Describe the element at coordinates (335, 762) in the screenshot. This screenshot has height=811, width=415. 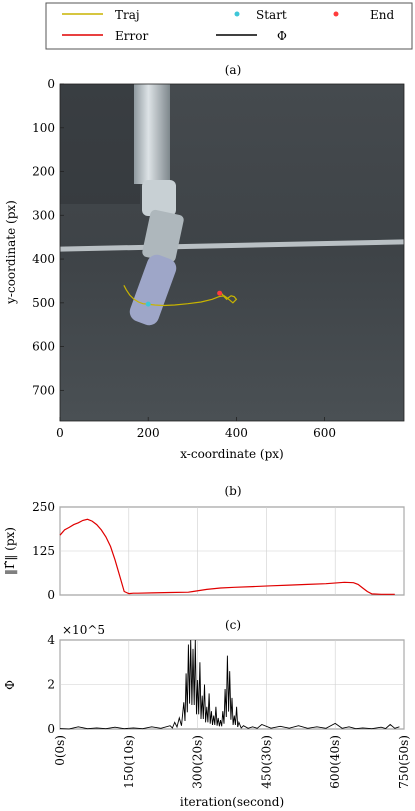
I see `panel-c-xtick-label: 600(40s)` at that location.